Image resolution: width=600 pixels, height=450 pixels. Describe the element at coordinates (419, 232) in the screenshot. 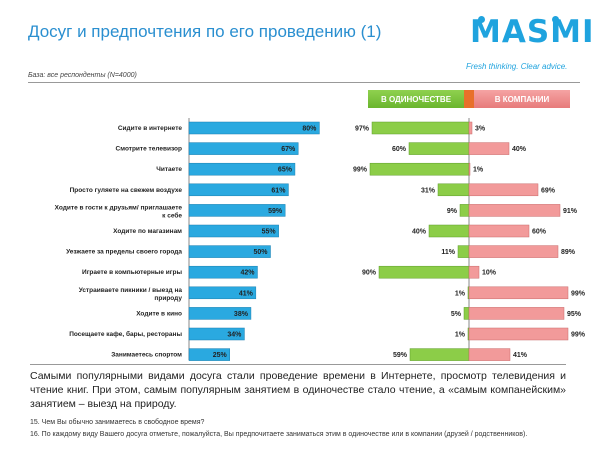

I see `alone-value: 40%` at that location.